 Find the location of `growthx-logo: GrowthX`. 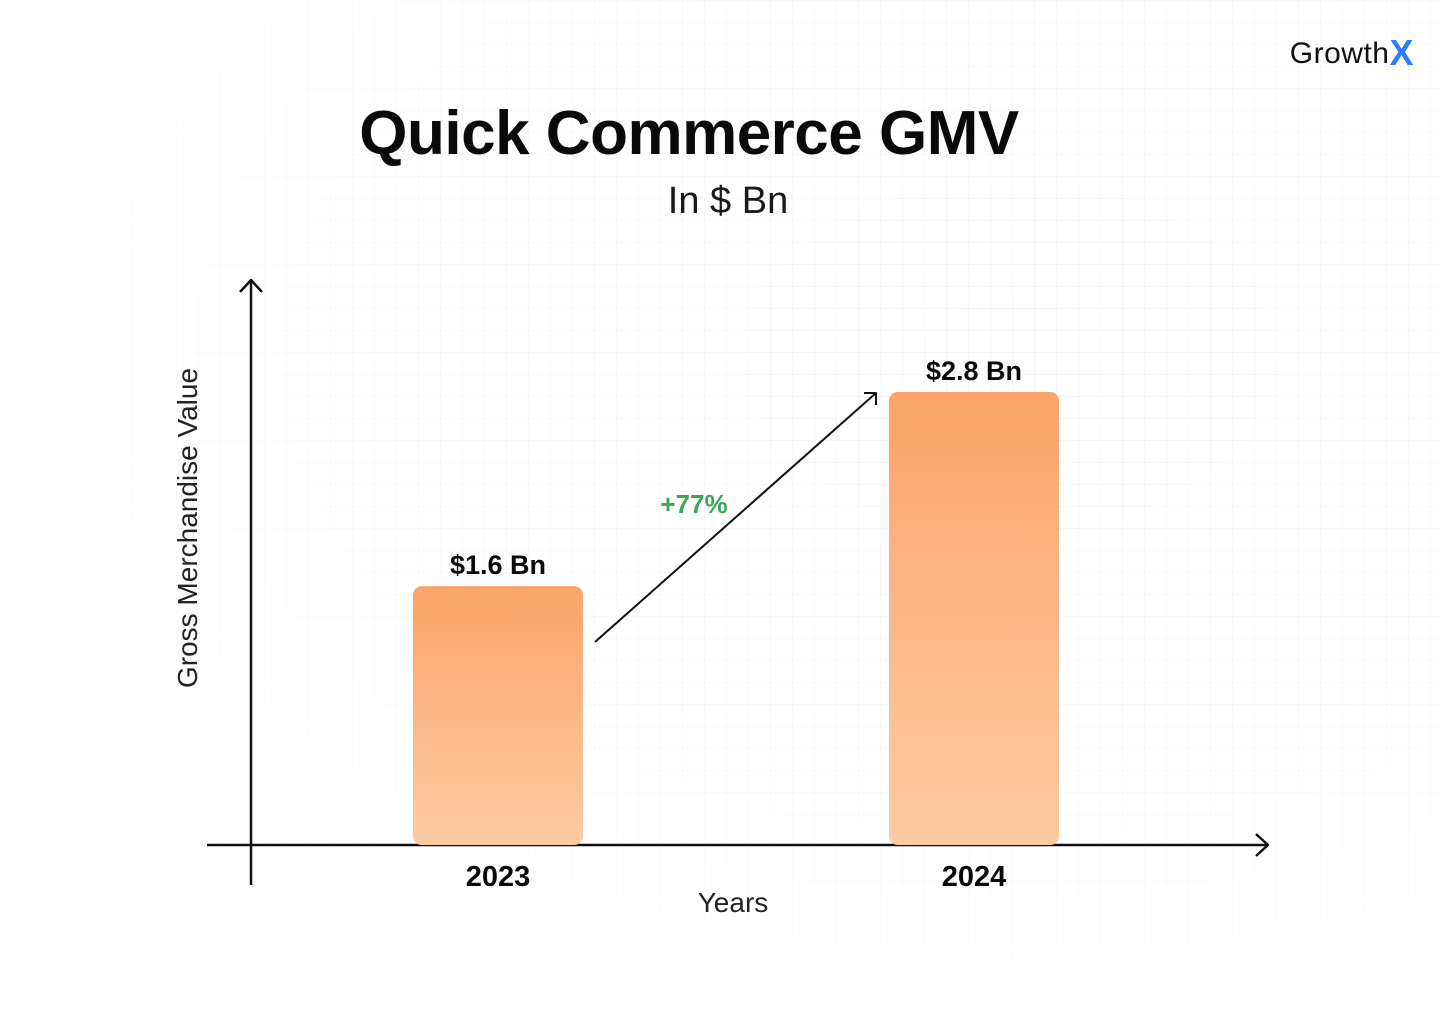

growthx-logo: GrowthX is located at coordinates (1351, 51).